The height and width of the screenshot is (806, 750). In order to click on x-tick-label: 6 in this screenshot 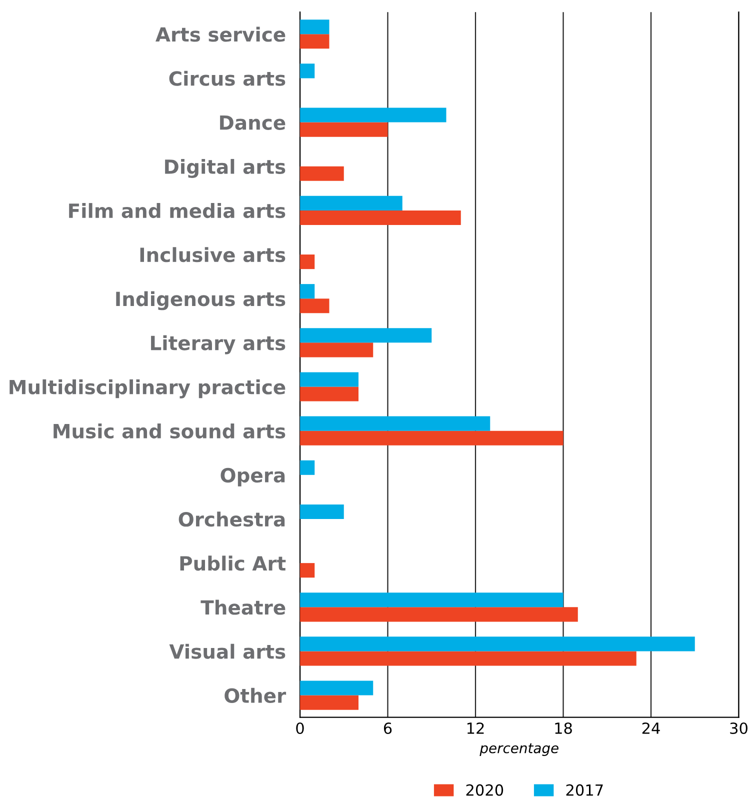, I will do `click(388, 728)`.